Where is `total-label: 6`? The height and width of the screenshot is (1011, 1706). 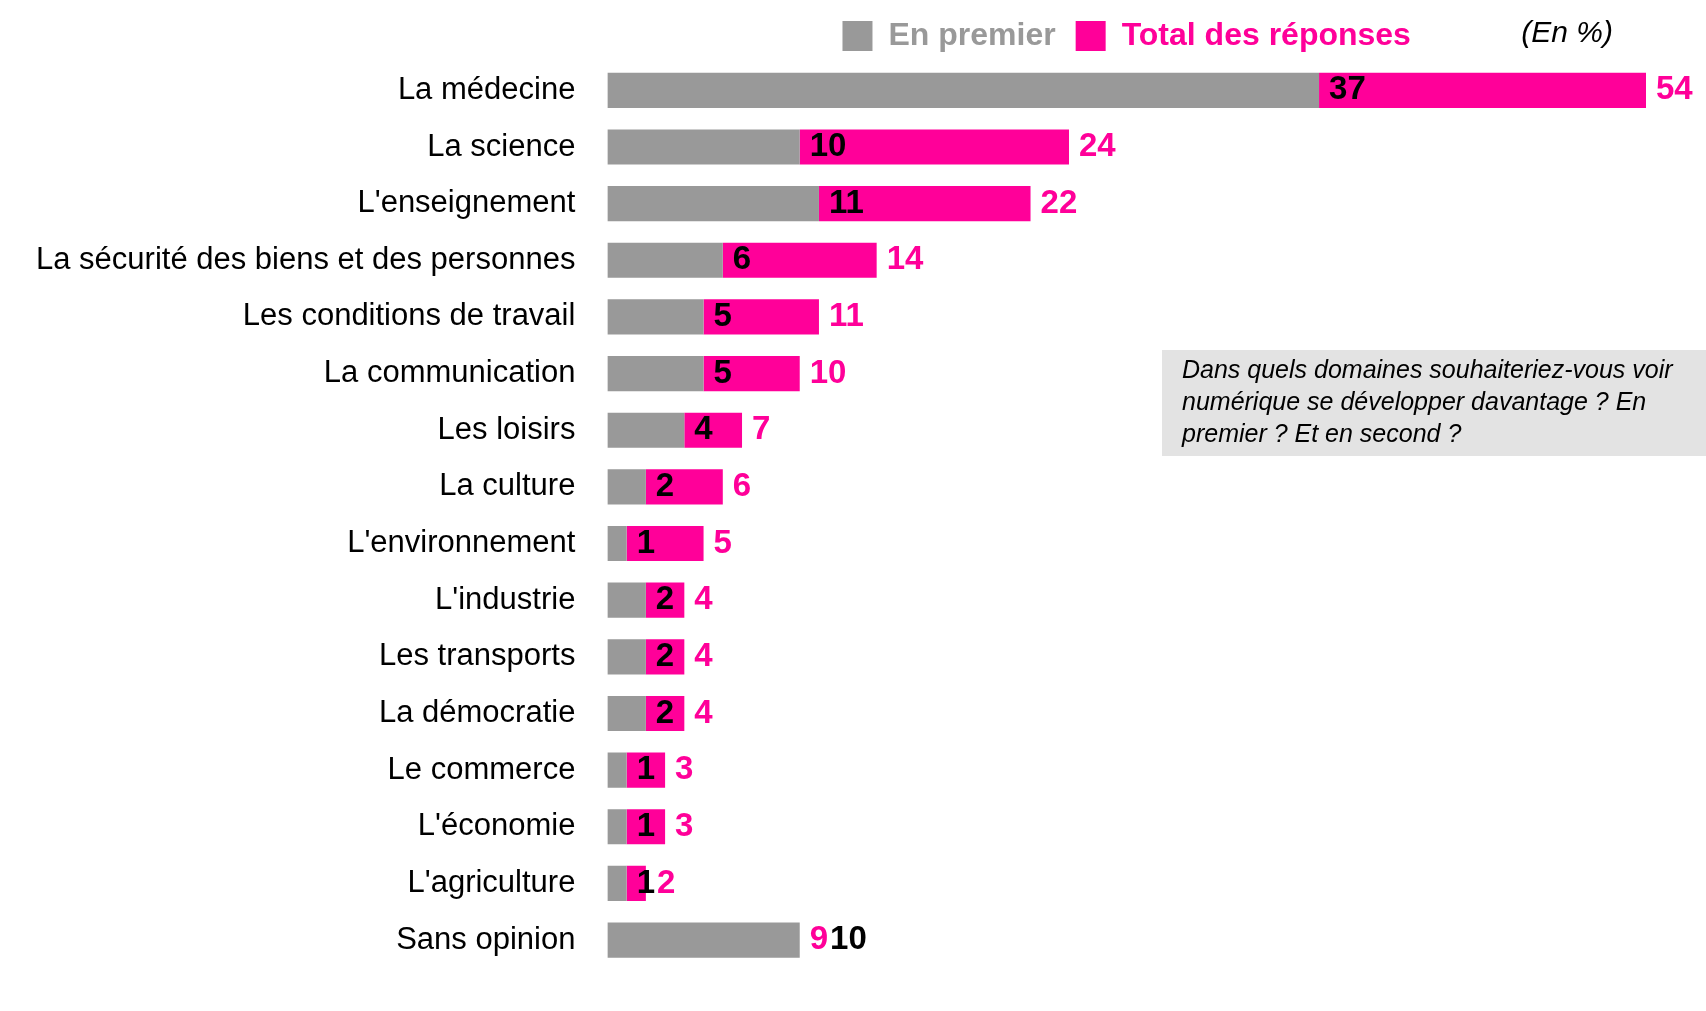 total-label: 6 is located at coordinates (742, 484).